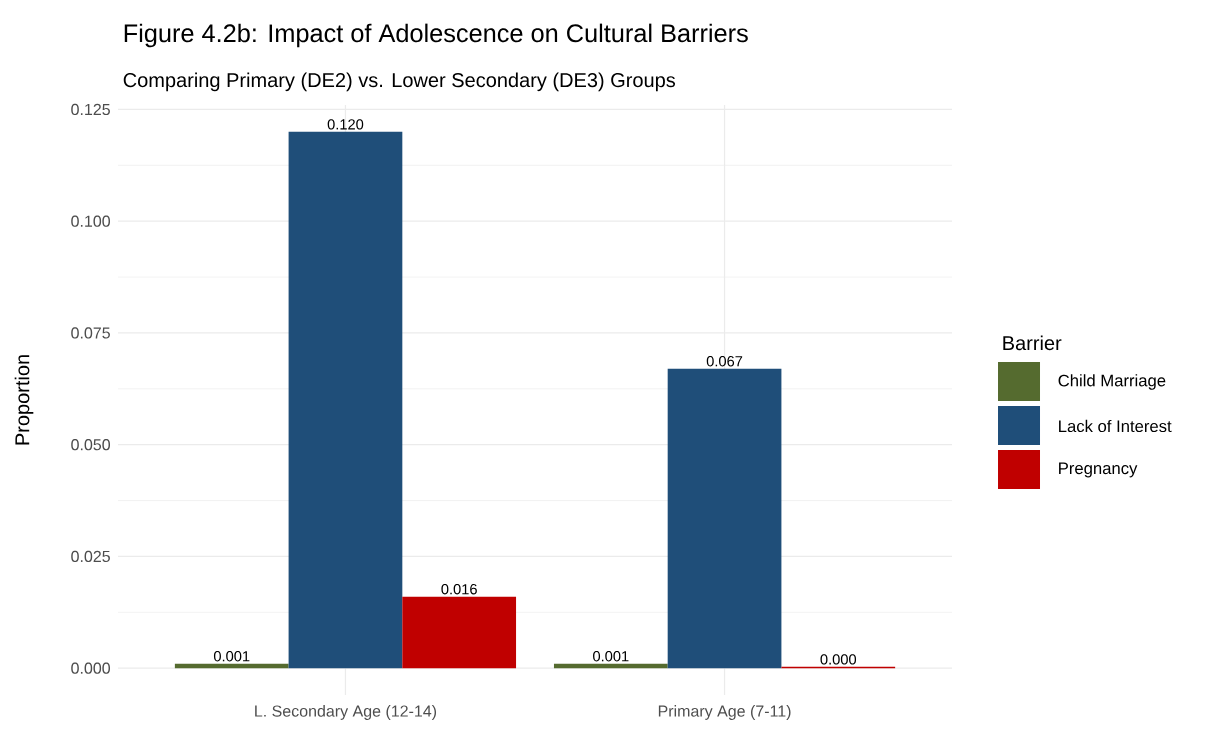 The image size is (1220, 734). What do you see at coordinates (91, 221) in the screenshot?
I see `y-tick-label: 0.100` at bounding box center [91, 221].